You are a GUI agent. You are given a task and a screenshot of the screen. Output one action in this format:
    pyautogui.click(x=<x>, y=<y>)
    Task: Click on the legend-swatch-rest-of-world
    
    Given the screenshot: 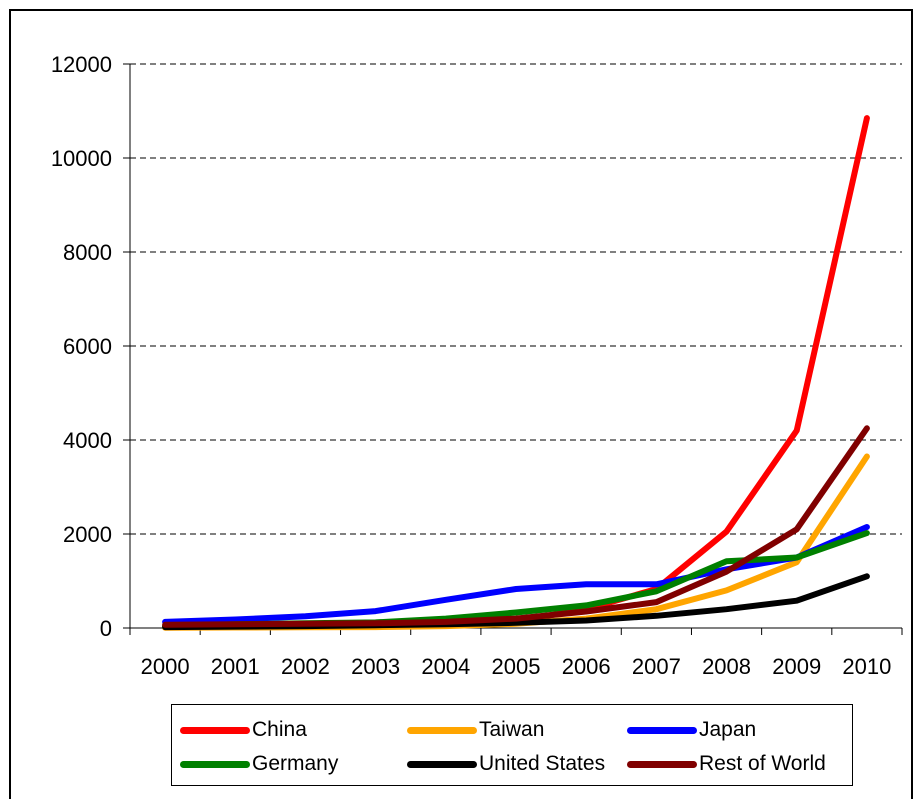 What is the action you would take?
    pyautogui.click(x=662, y=764)
    